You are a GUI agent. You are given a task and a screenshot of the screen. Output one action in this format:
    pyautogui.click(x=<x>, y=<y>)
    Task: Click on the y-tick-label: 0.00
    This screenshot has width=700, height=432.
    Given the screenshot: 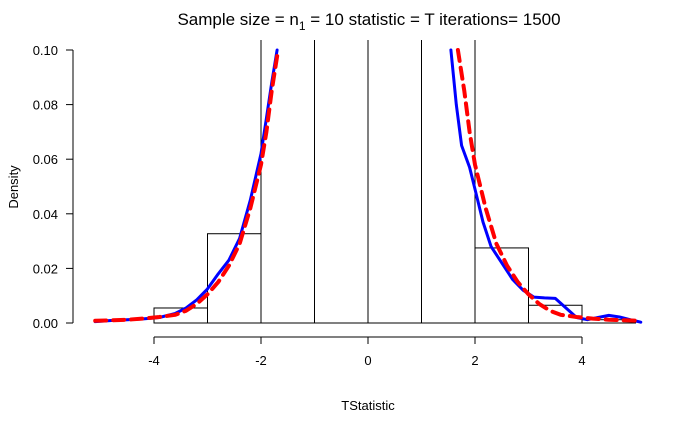 What is the action you would take?
    pyautogui.click(x=45, y=323)
    